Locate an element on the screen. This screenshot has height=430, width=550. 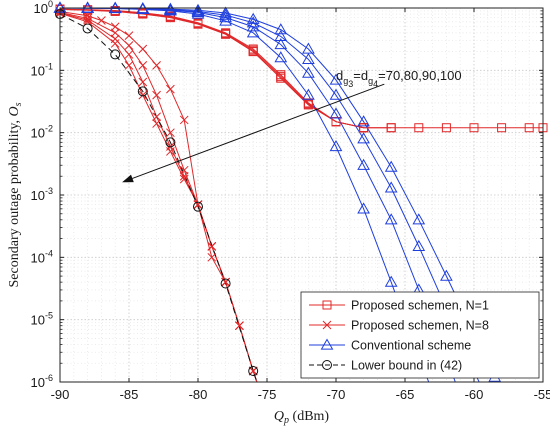
annot-sub1: g is located at coordinates (345, 81).